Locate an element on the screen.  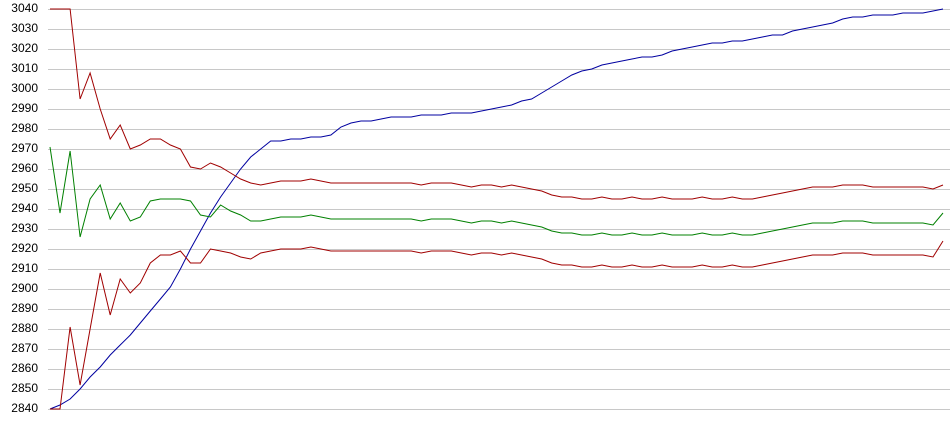
y-tick-label: 2950 is located at coordinates (24, 188).